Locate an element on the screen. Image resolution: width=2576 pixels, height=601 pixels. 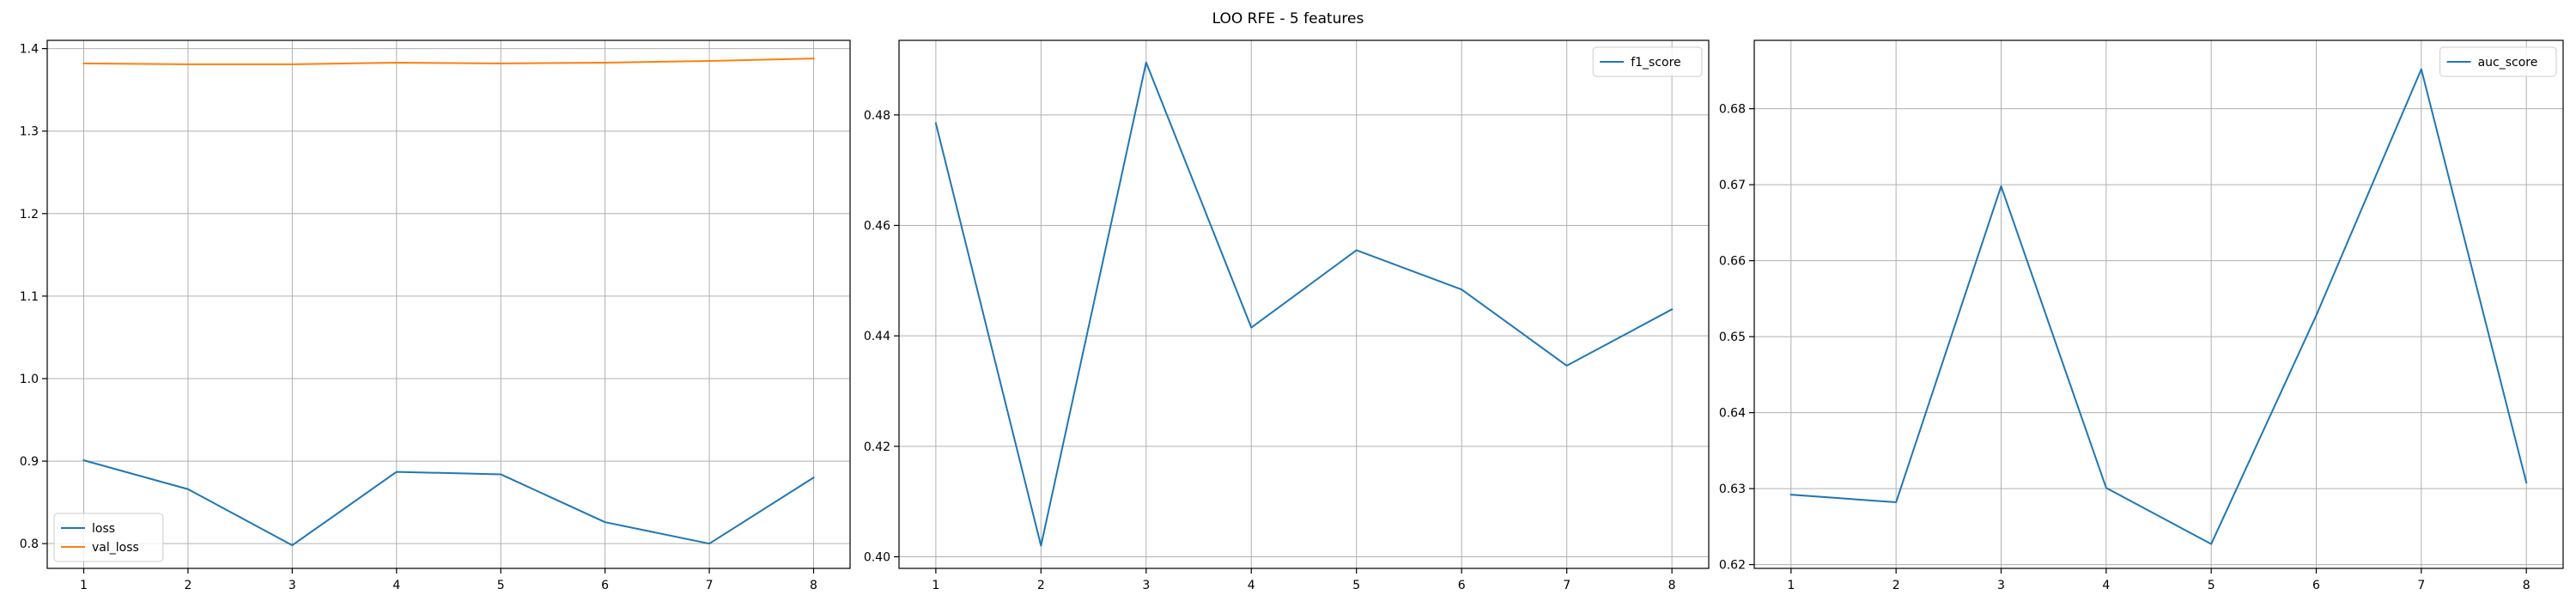
y-tick-label: 0.64 is located at coordinates (1733, 414).